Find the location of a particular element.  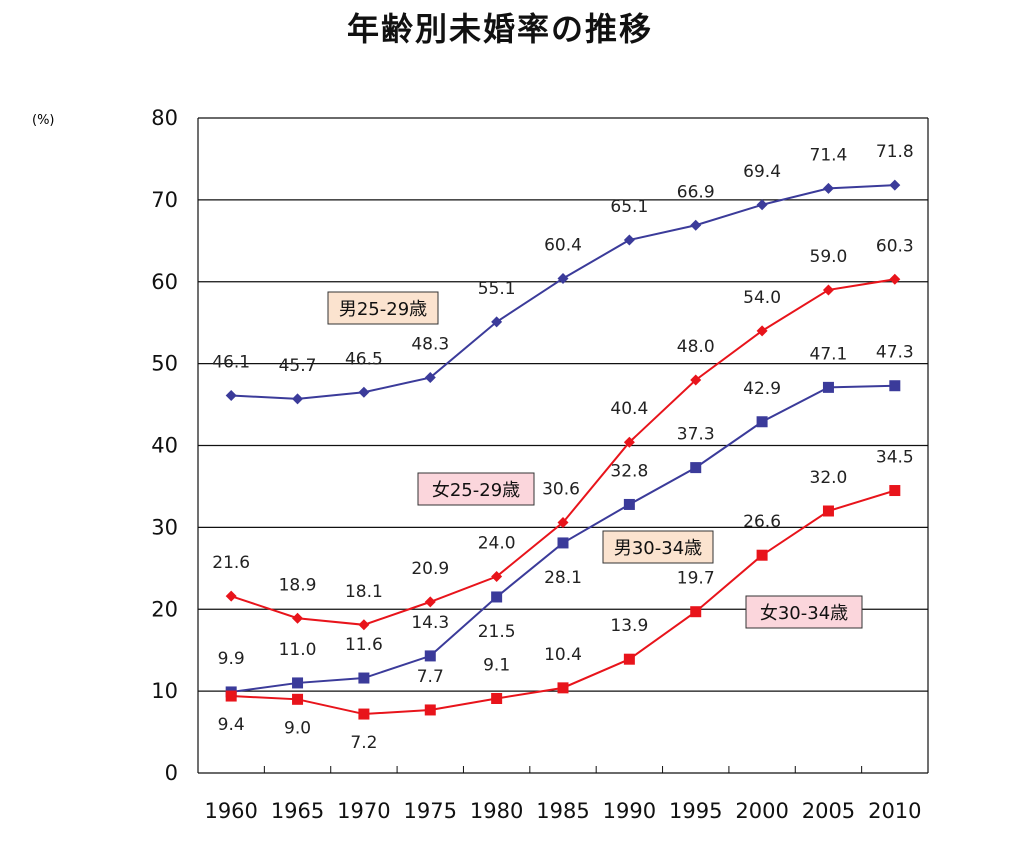

series-name-box: 男25-29歳 is located at coordinates (383, 308).